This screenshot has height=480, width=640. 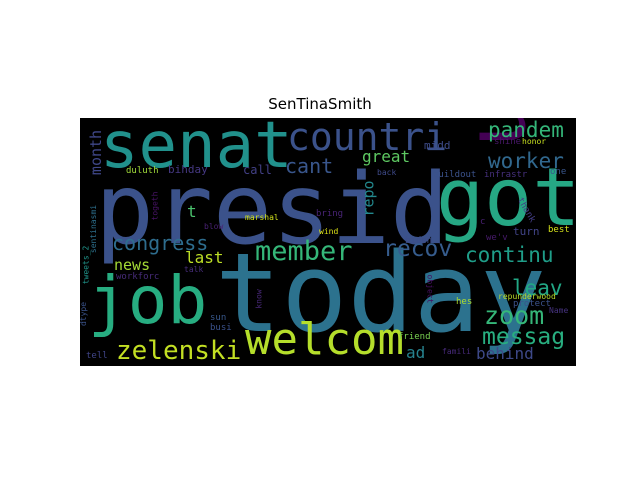 What do you see at coordinates (419, 241) in the screenshot?
I see `word-biden: biden` at bounding box center [419, 241].